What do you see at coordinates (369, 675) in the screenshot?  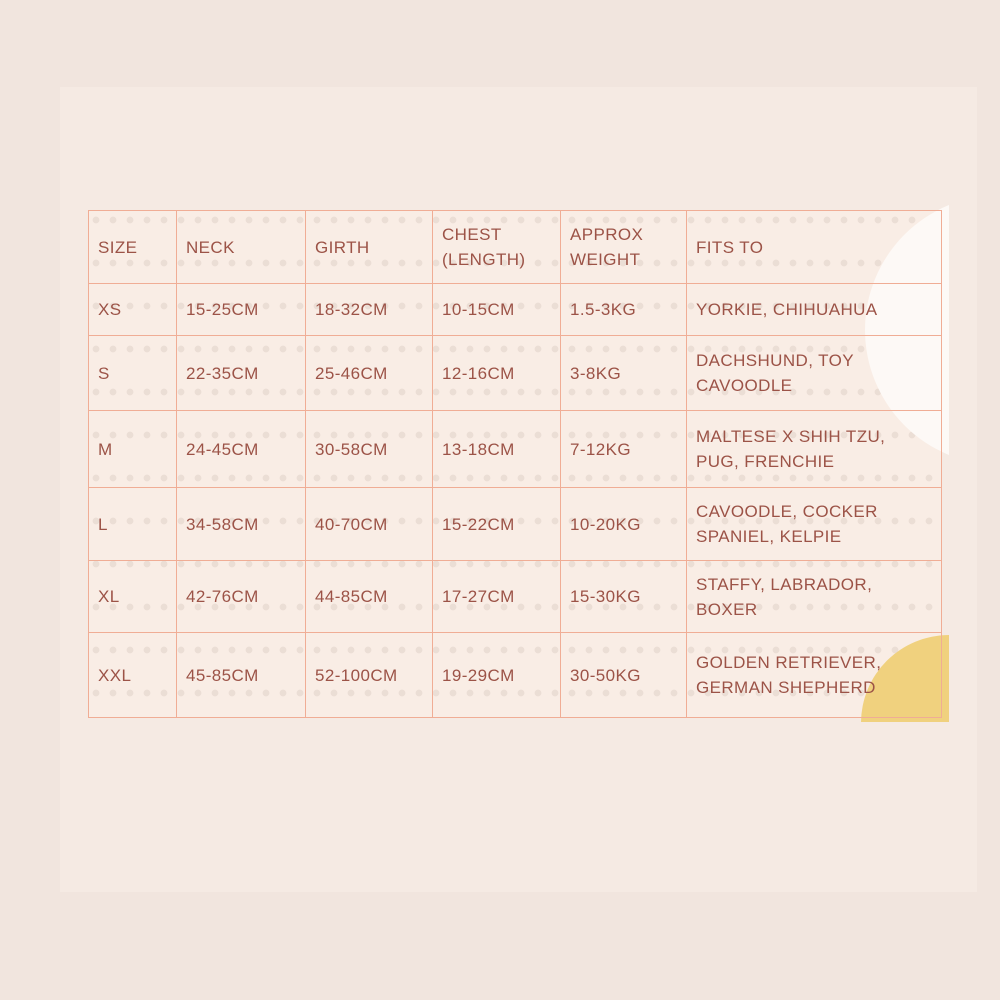 I see `cell-girth-xxl: 52-100CM` at bounding box center [369, 675].